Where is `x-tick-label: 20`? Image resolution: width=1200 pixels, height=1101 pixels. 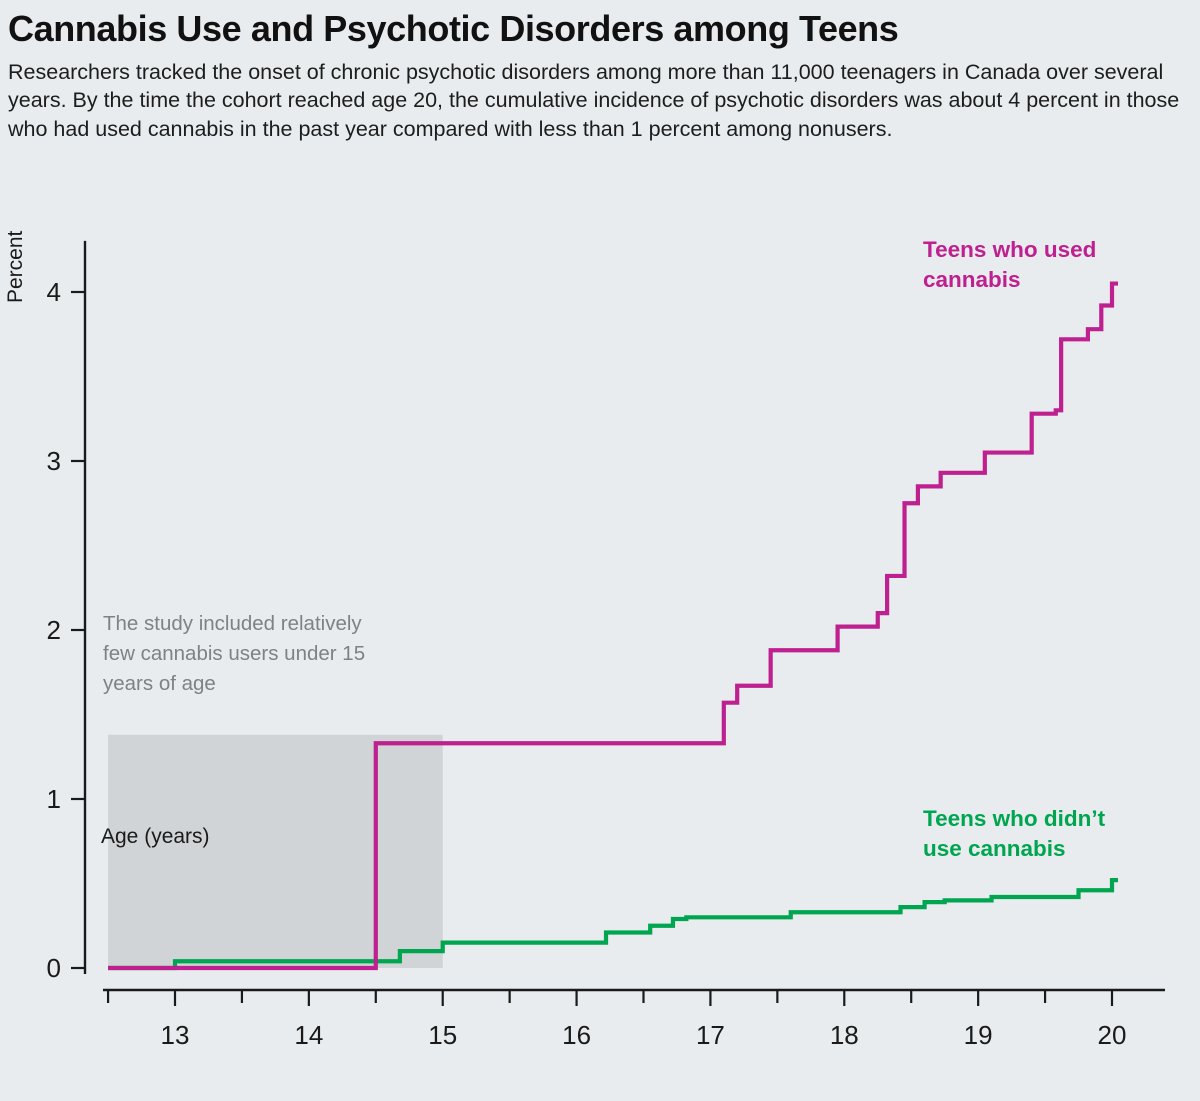 x-tick-label: 20 is located at coordinates (1112, 1035).